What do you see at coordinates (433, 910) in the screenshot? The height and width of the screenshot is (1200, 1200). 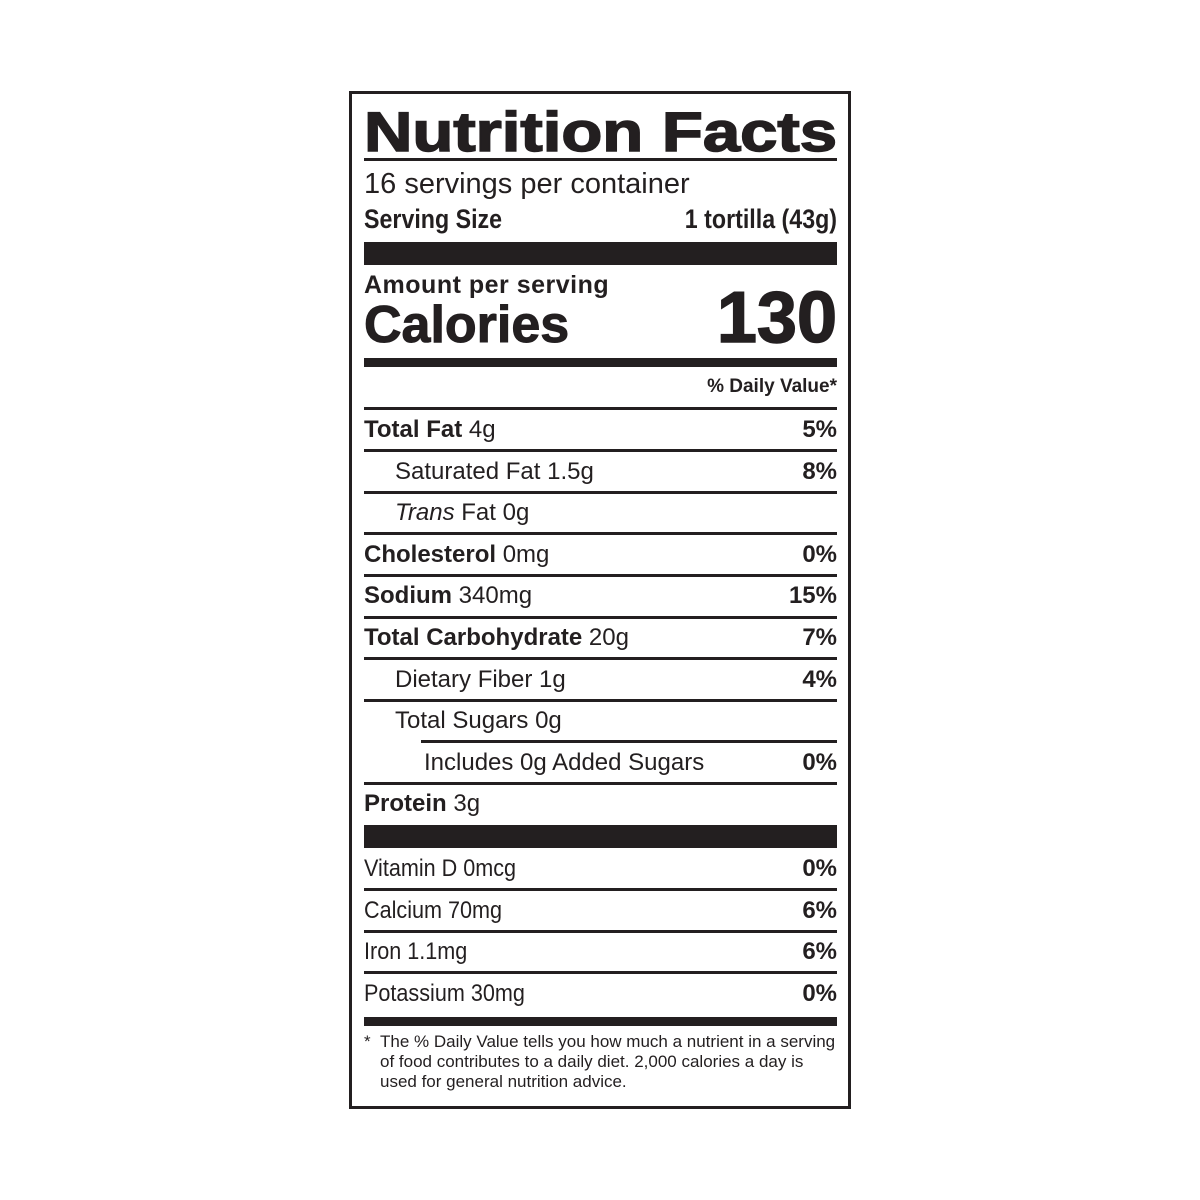 I see `vitamin-label: Calcium 70mg` at bounding box center [433, 910].